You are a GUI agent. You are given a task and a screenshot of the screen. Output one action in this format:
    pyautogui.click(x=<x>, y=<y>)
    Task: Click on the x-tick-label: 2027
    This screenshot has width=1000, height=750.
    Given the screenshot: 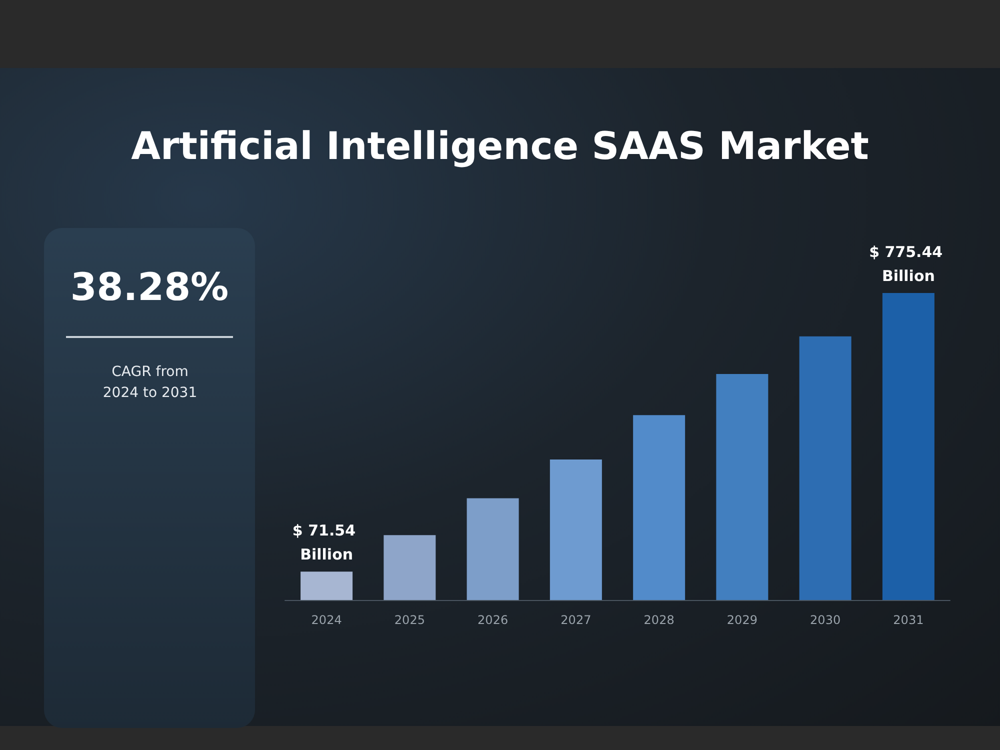 What is the action you would take?
    pyautogui.click(x=576, y=620)
    